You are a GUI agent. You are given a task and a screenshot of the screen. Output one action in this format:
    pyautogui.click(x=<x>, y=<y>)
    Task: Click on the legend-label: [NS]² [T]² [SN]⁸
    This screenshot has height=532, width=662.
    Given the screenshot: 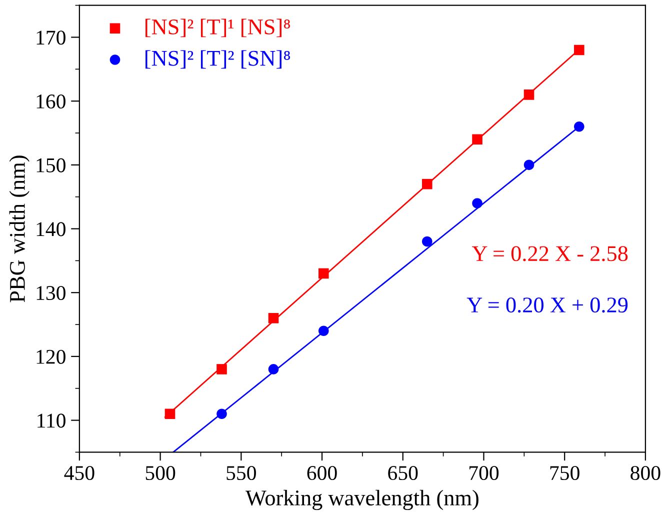 What is the action you would take?
    pyautogui.click(x=218, y=59)
    